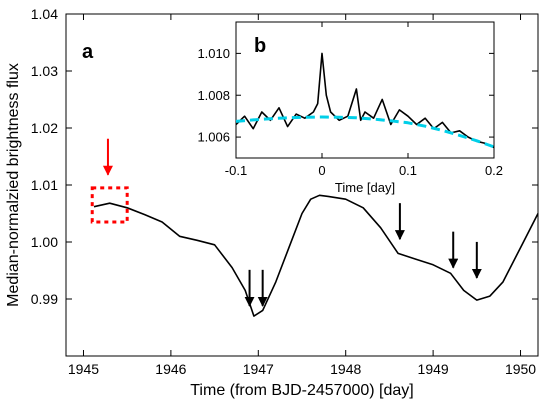 This screenshot has width=545, height=406. What do you see at coordinates (365, 187) in the screenshot?
I see `inset-x-axis-title: Time [day]` at bounding box center [365, 187].